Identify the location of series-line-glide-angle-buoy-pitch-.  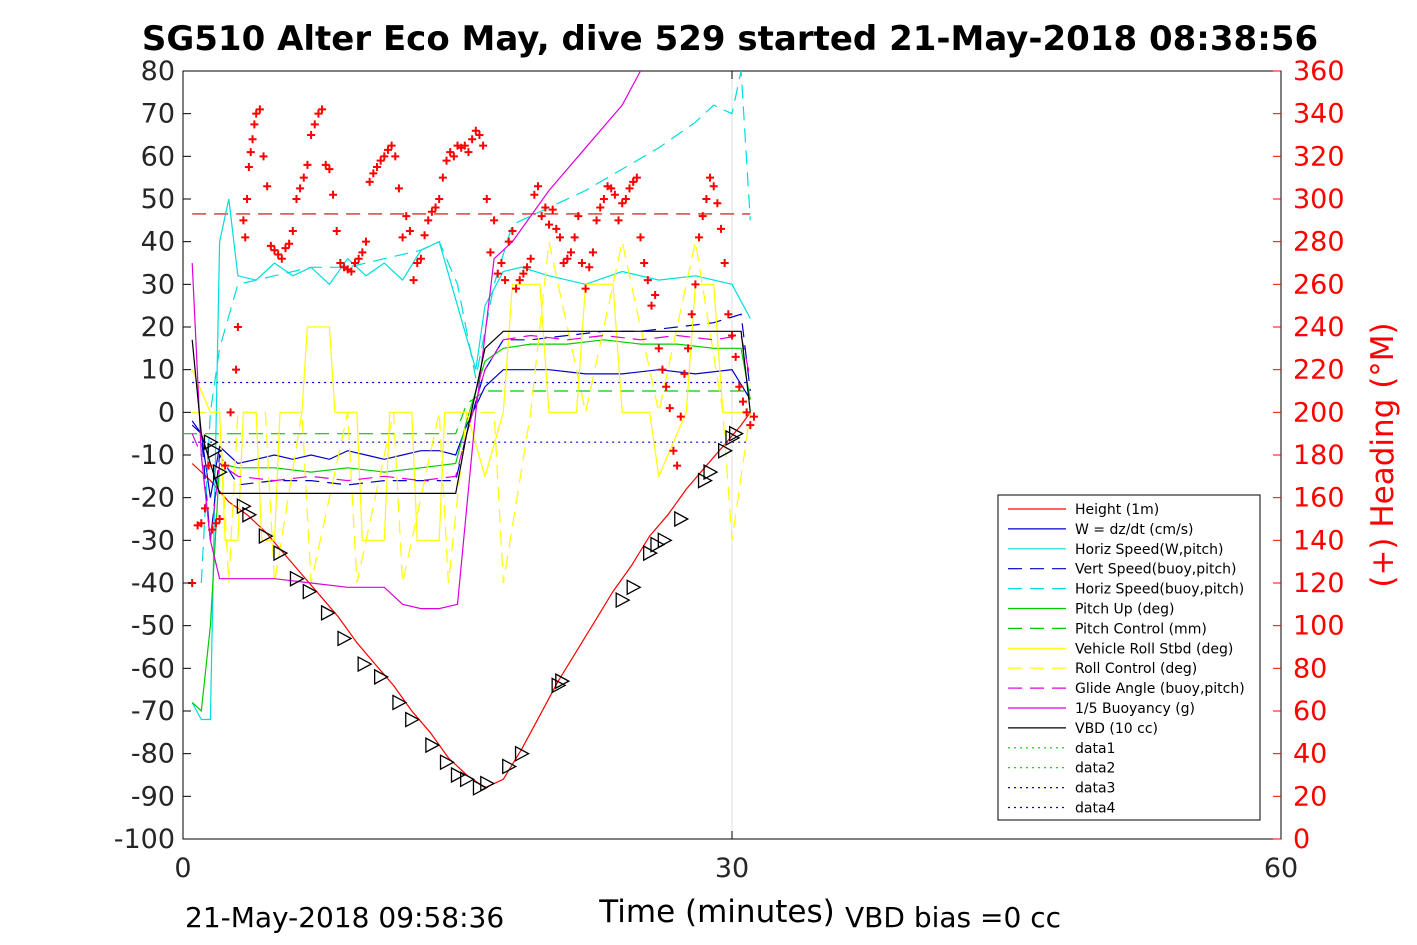
(471, 437).